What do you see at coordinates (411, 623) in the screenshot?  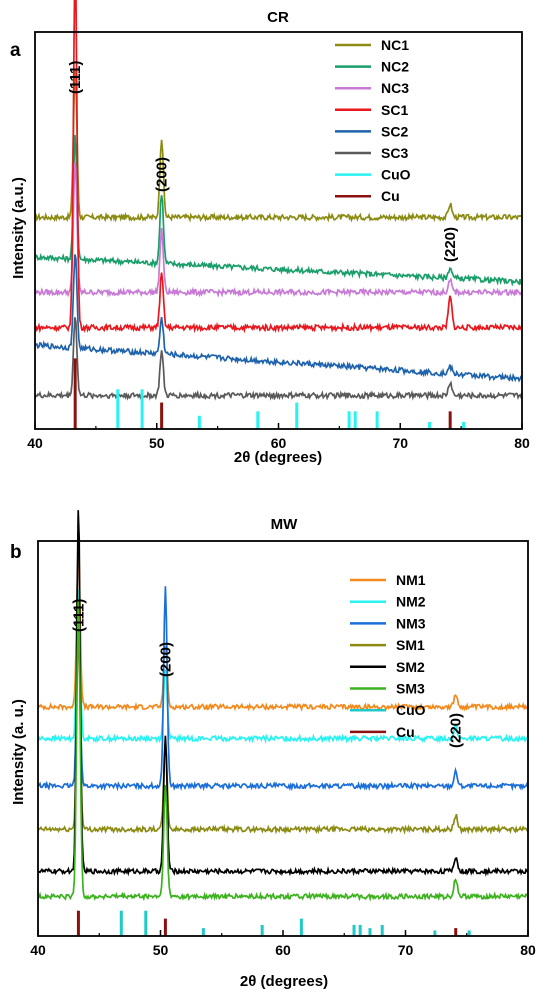 I see `legend-label: NM3` at bounding box center [411, 623].